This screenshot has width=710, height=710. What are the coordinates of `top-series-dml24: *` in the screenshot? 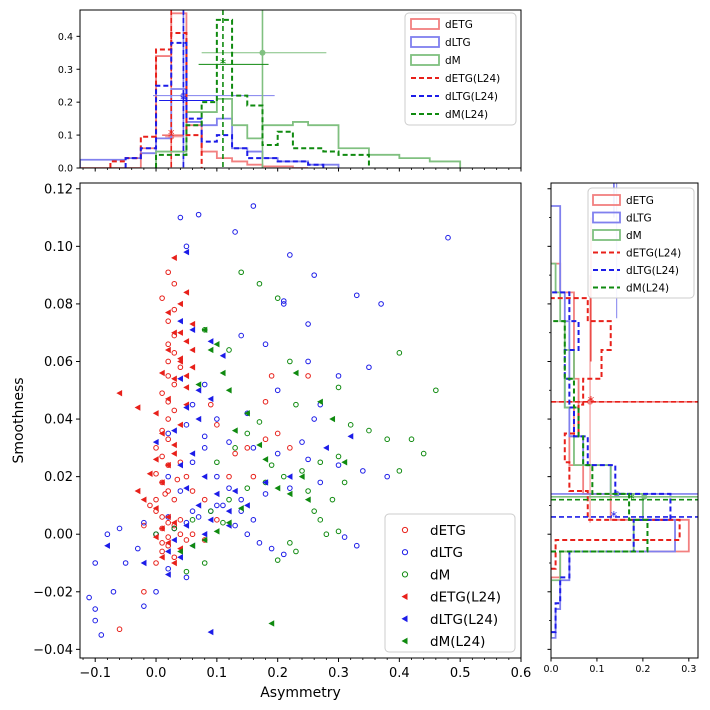 It's located at (262, 89).